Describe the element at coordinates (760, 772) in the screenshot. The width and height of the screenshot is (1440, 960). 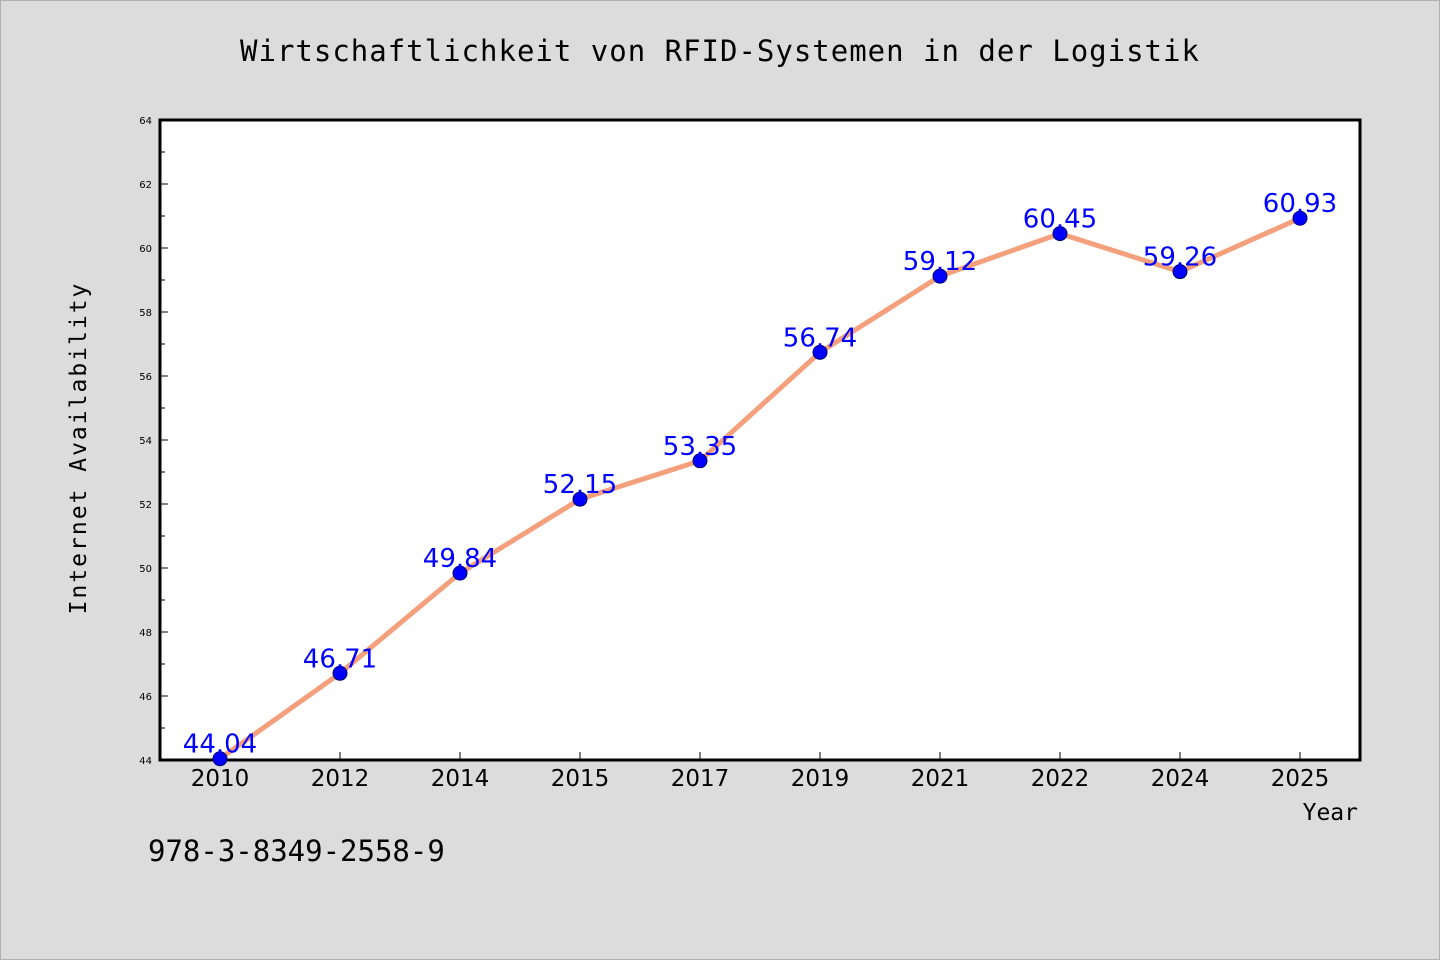
I see `x-axis-ticks: 2010 2012 2014 2015 2017 2019 2021 2022 2024 2025` at that location.